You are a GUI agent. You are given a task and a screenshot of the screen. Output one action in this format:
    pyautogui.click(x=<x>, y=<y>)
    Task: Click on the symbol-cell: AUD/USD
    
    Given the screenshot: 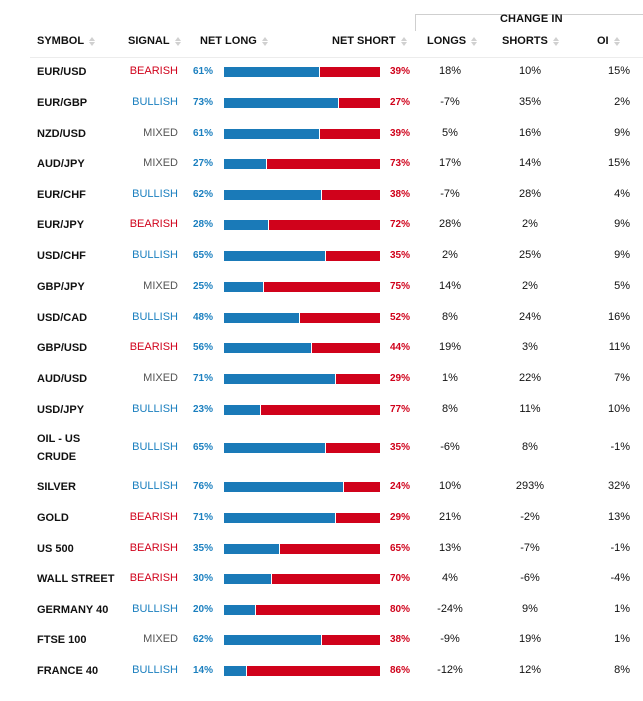 What is the action you would take?
    pyautogui.click(x=62, y=379)
    